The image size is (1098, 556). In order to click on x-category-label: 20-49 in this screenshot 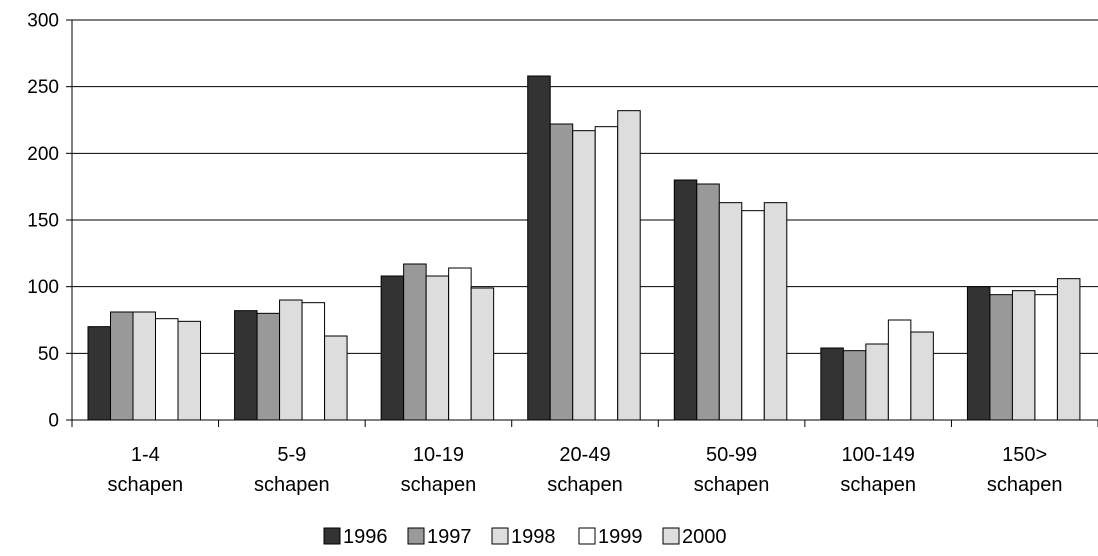, I will do `click(584, 455)`.